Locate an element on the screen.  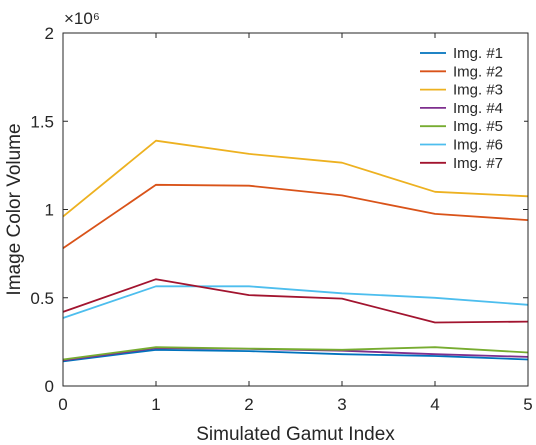
y-axis-label: Image Color Volume is located at coordinates (14, 209).